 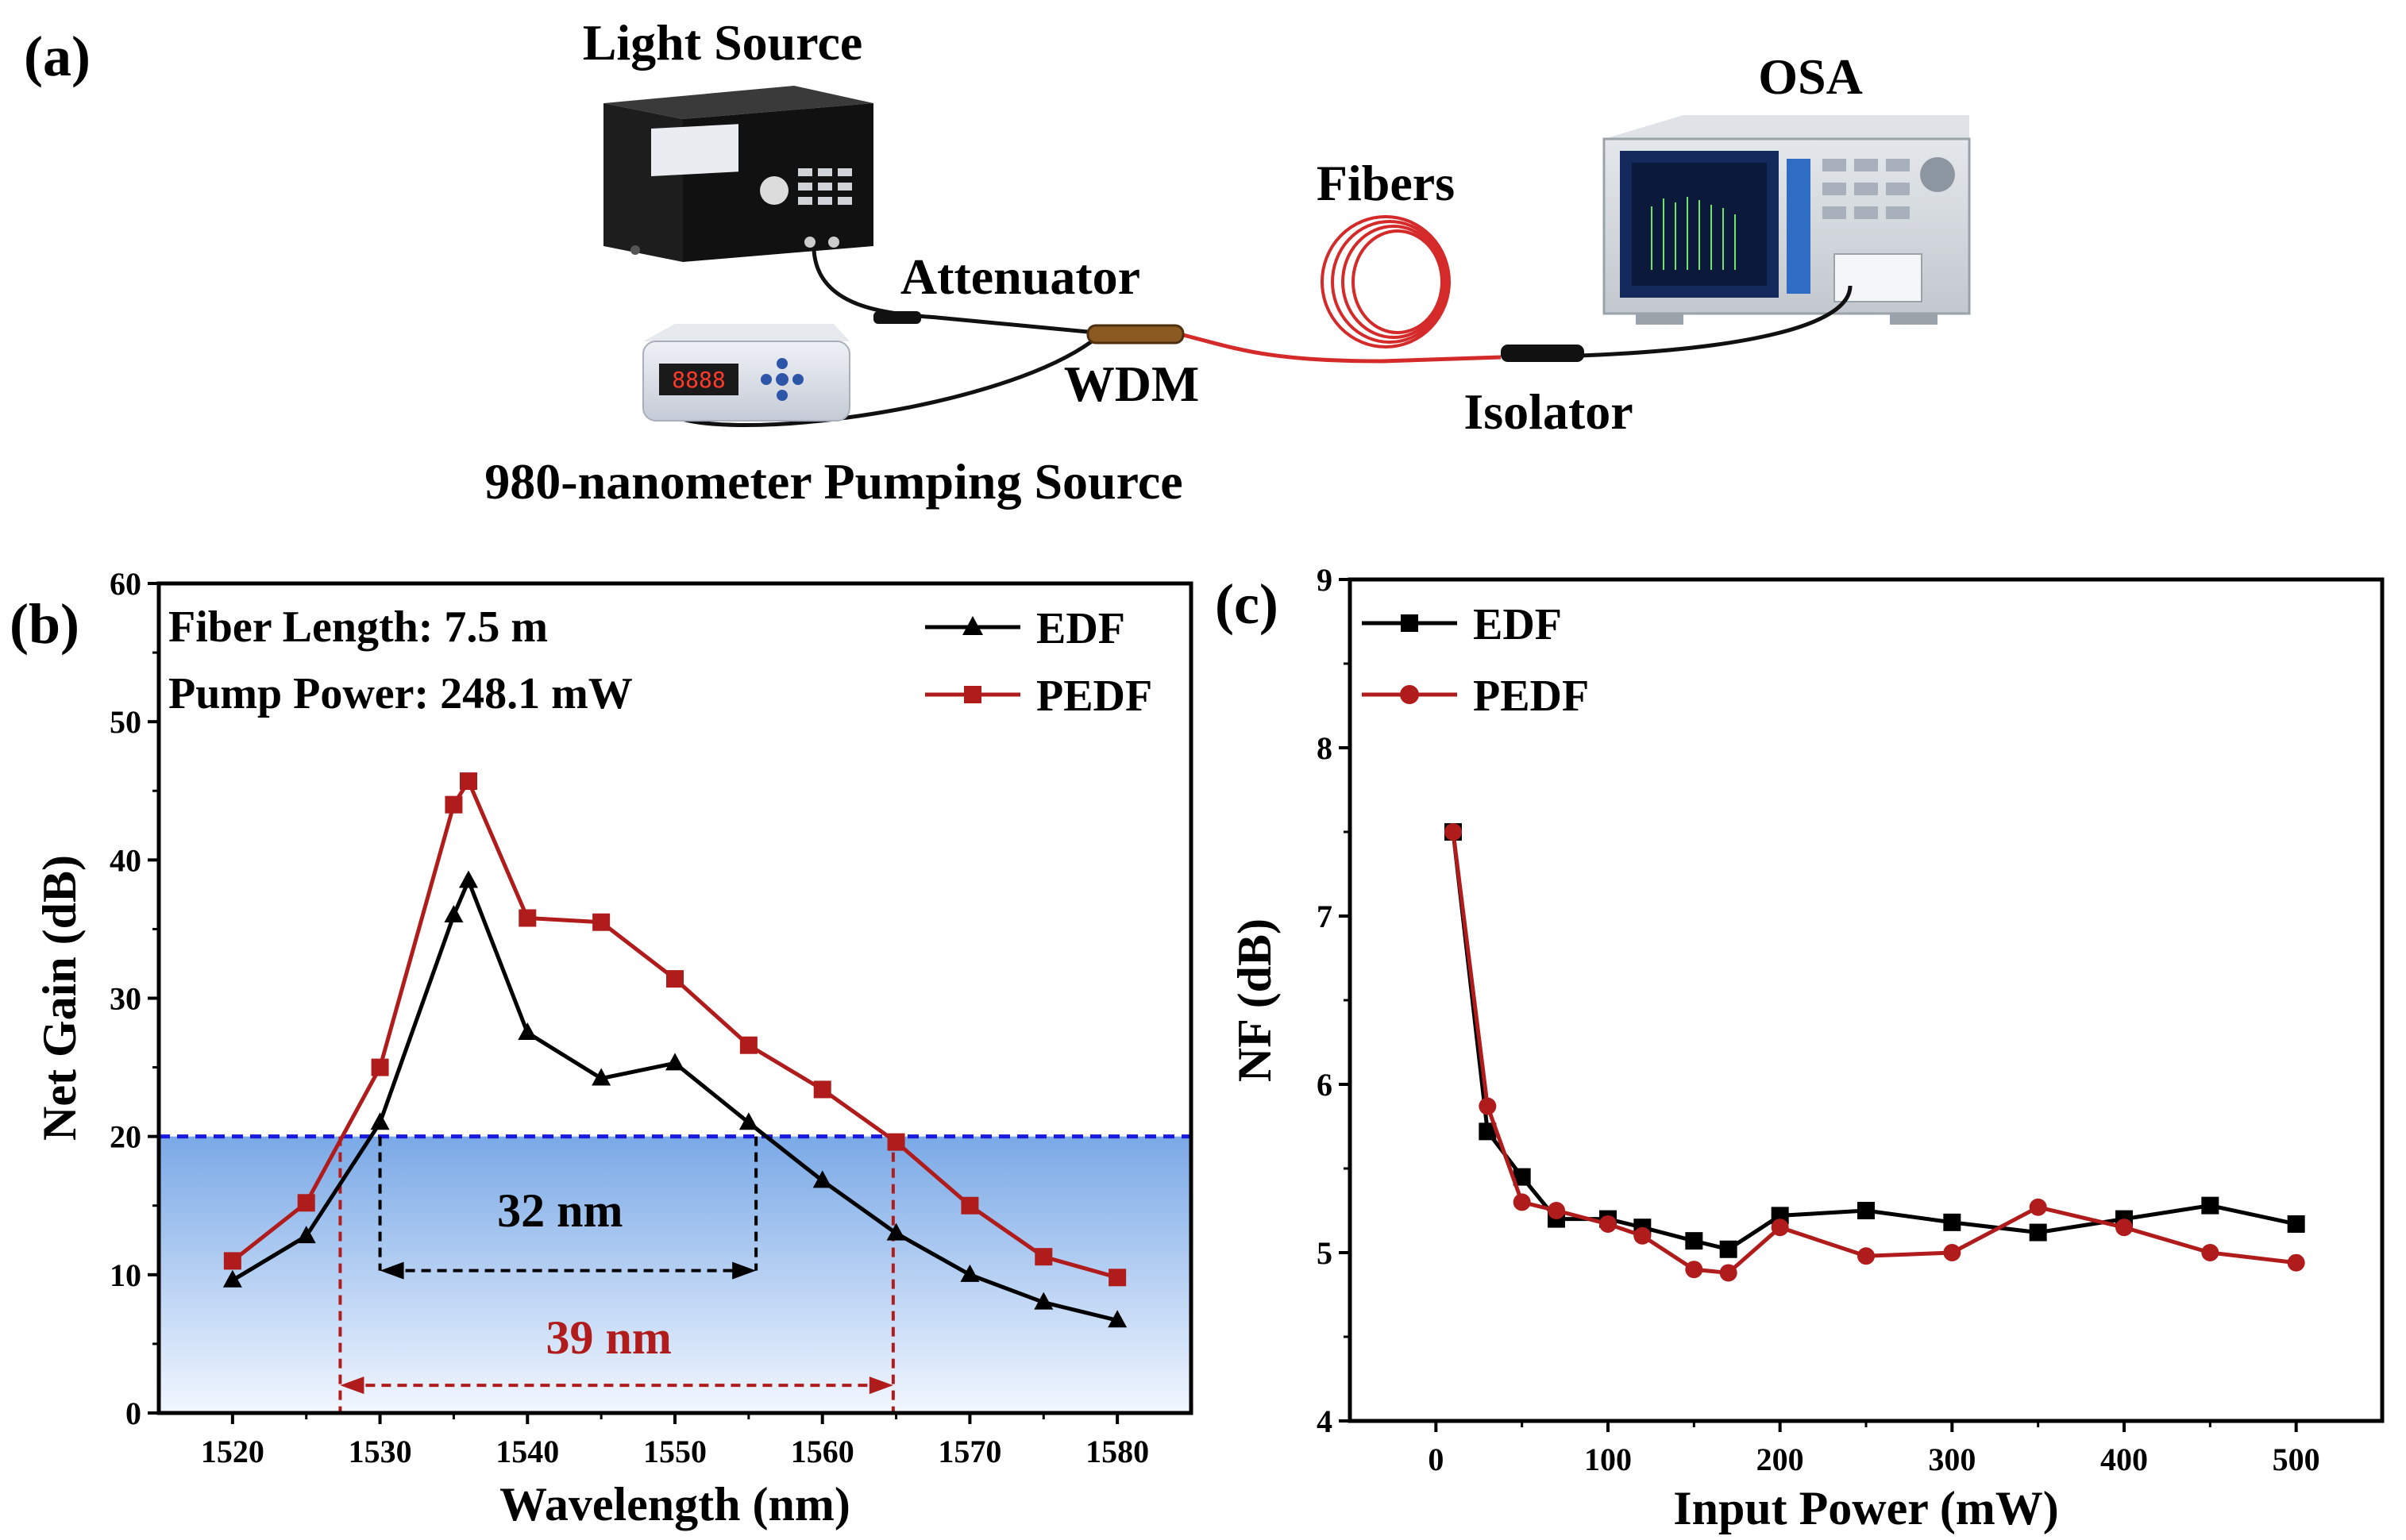 I want to click on legend-edf-marker, so click(x=972, y=625).